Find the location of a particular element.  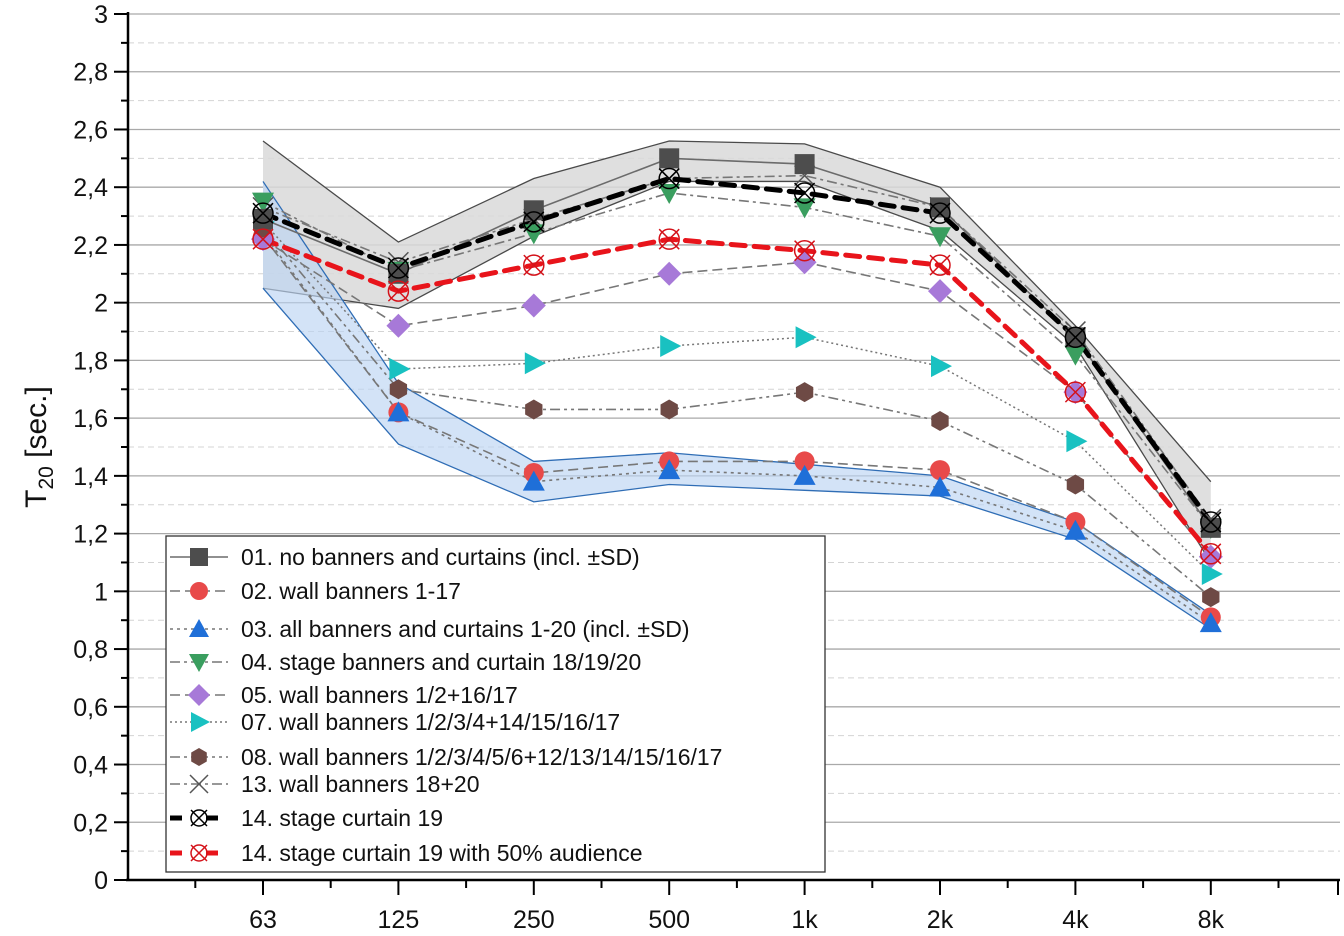

legend-marker-x-icon is located at coordinates (199, 784).